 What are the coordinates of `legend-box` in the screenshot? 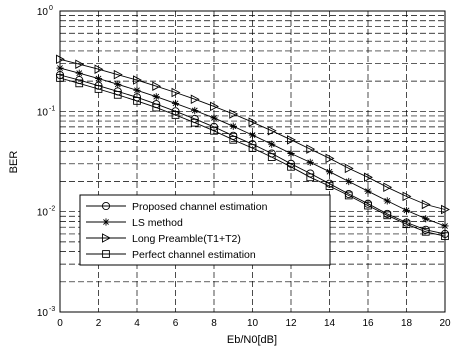 It's located at (205, 230).